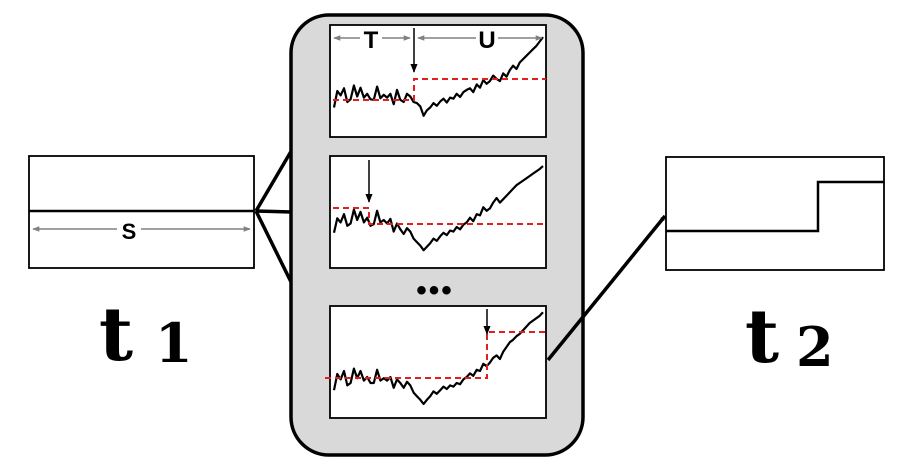  I want to click on s-label: S, so click(129, 231).